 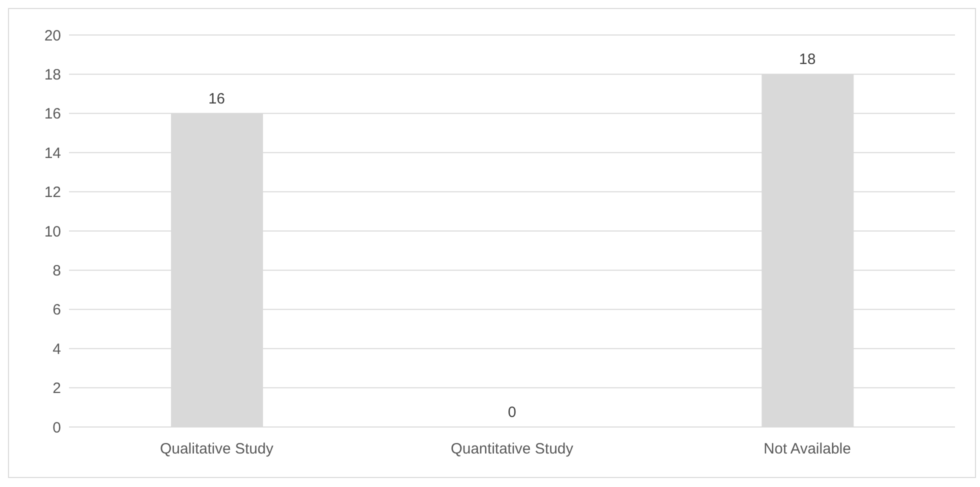 What do you see at coordinates (56, 427) in the screenshot?
I see `y-tick-label: 0` at bounding box center [56, 427].